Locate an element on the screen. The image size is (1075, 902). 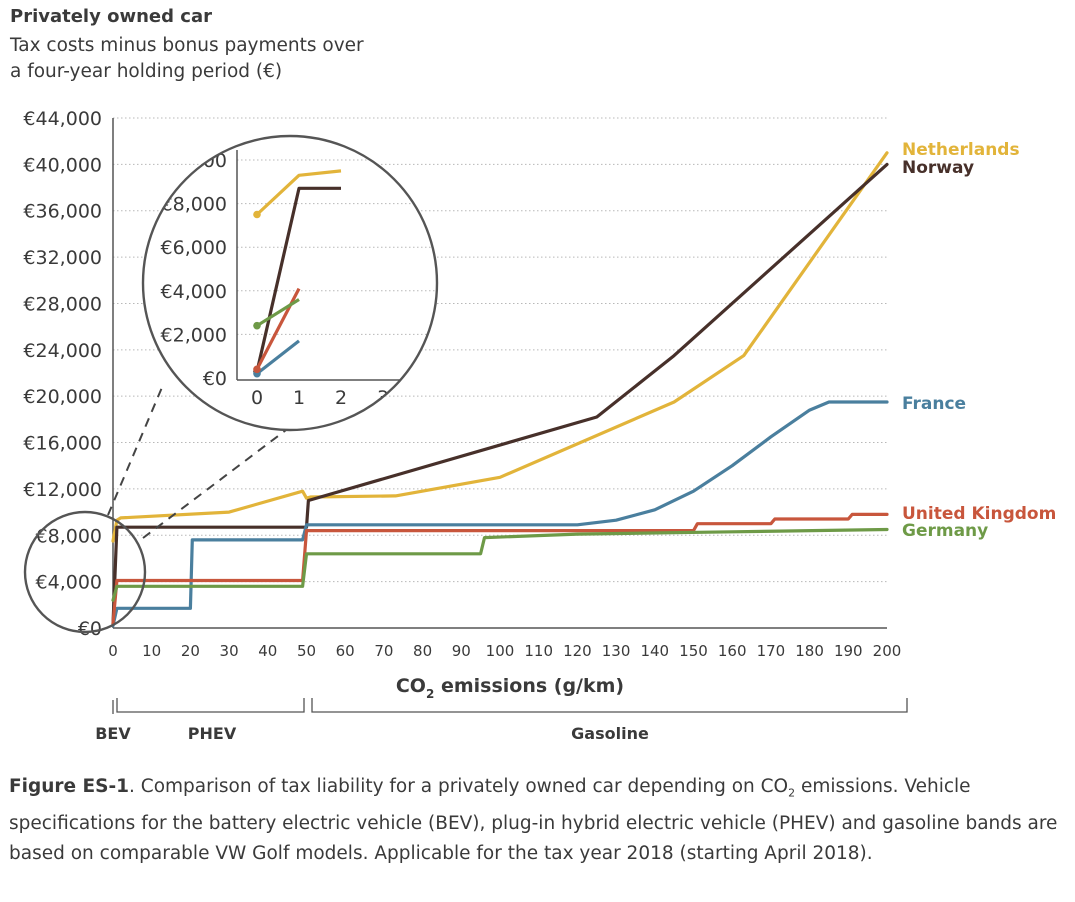
series-line-united-kingdom is located at coordinates (500, 569).